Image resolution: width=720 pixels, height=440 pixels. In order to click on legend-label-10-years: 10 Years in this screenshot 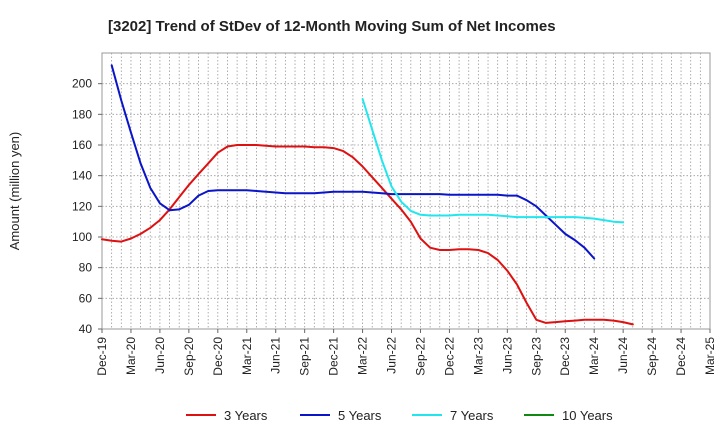, I will do `click(587, 415)`.